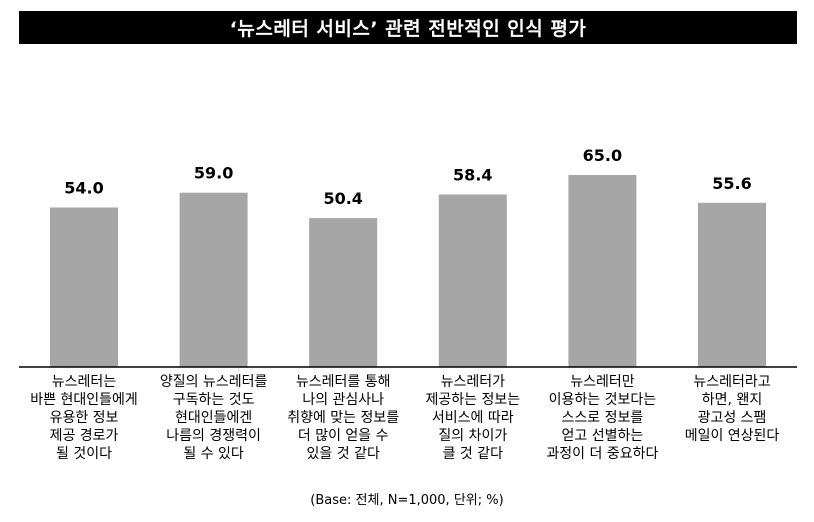  Describe the element at coordinates (84, 418) in the screenshot. I see `category-label-1: 뉴스레터는 바쁜 현대인들에게 유용한 정보 제공 경로가 될 것이다` at that location.